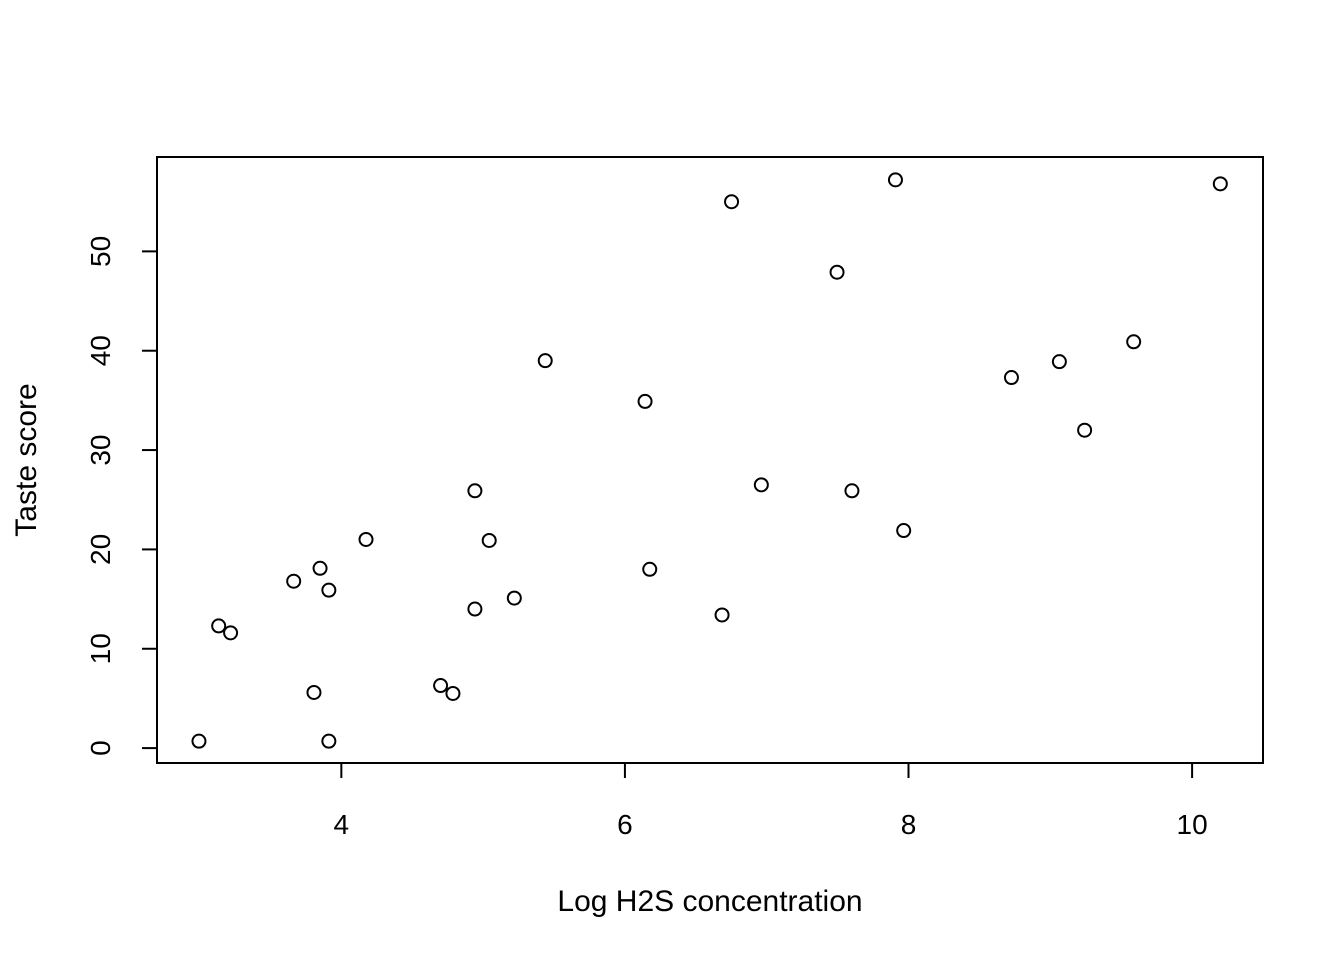 The width and height of the screenshot is (1344, 960). What do you see at coordinates (909, 824) in the screenshot?
I see `x-tick-label: 8` at bounding box center [909, 824].